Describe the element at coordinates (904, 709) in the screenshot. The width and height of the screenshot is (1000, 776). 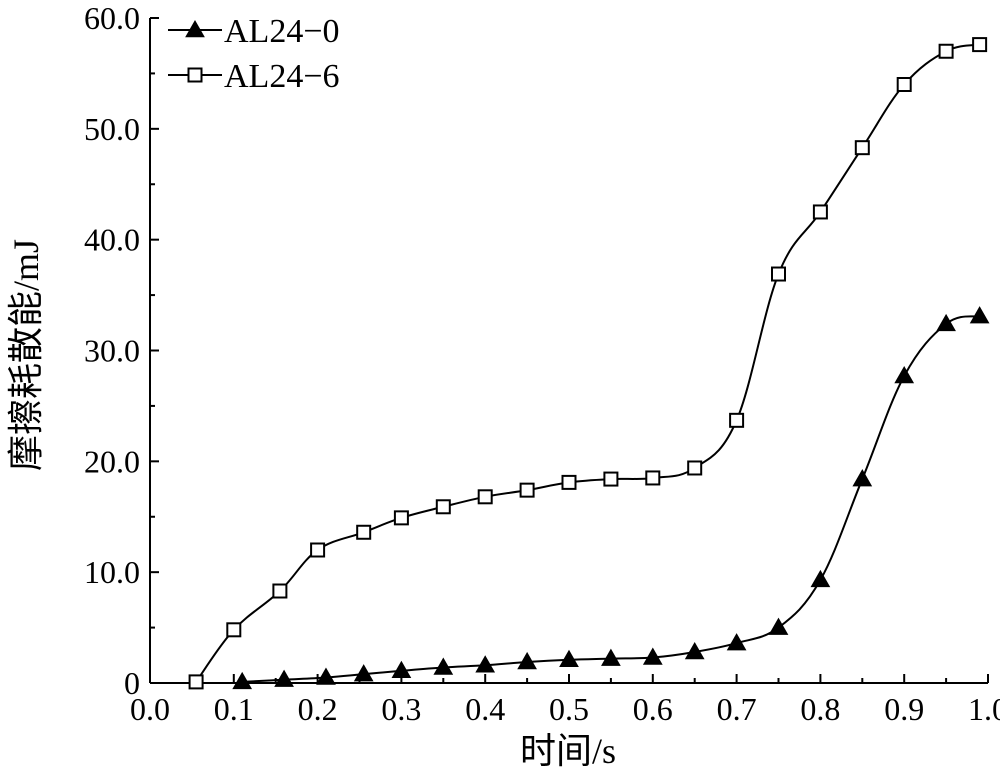
I see `x-tick-label: 0.9` at that location.